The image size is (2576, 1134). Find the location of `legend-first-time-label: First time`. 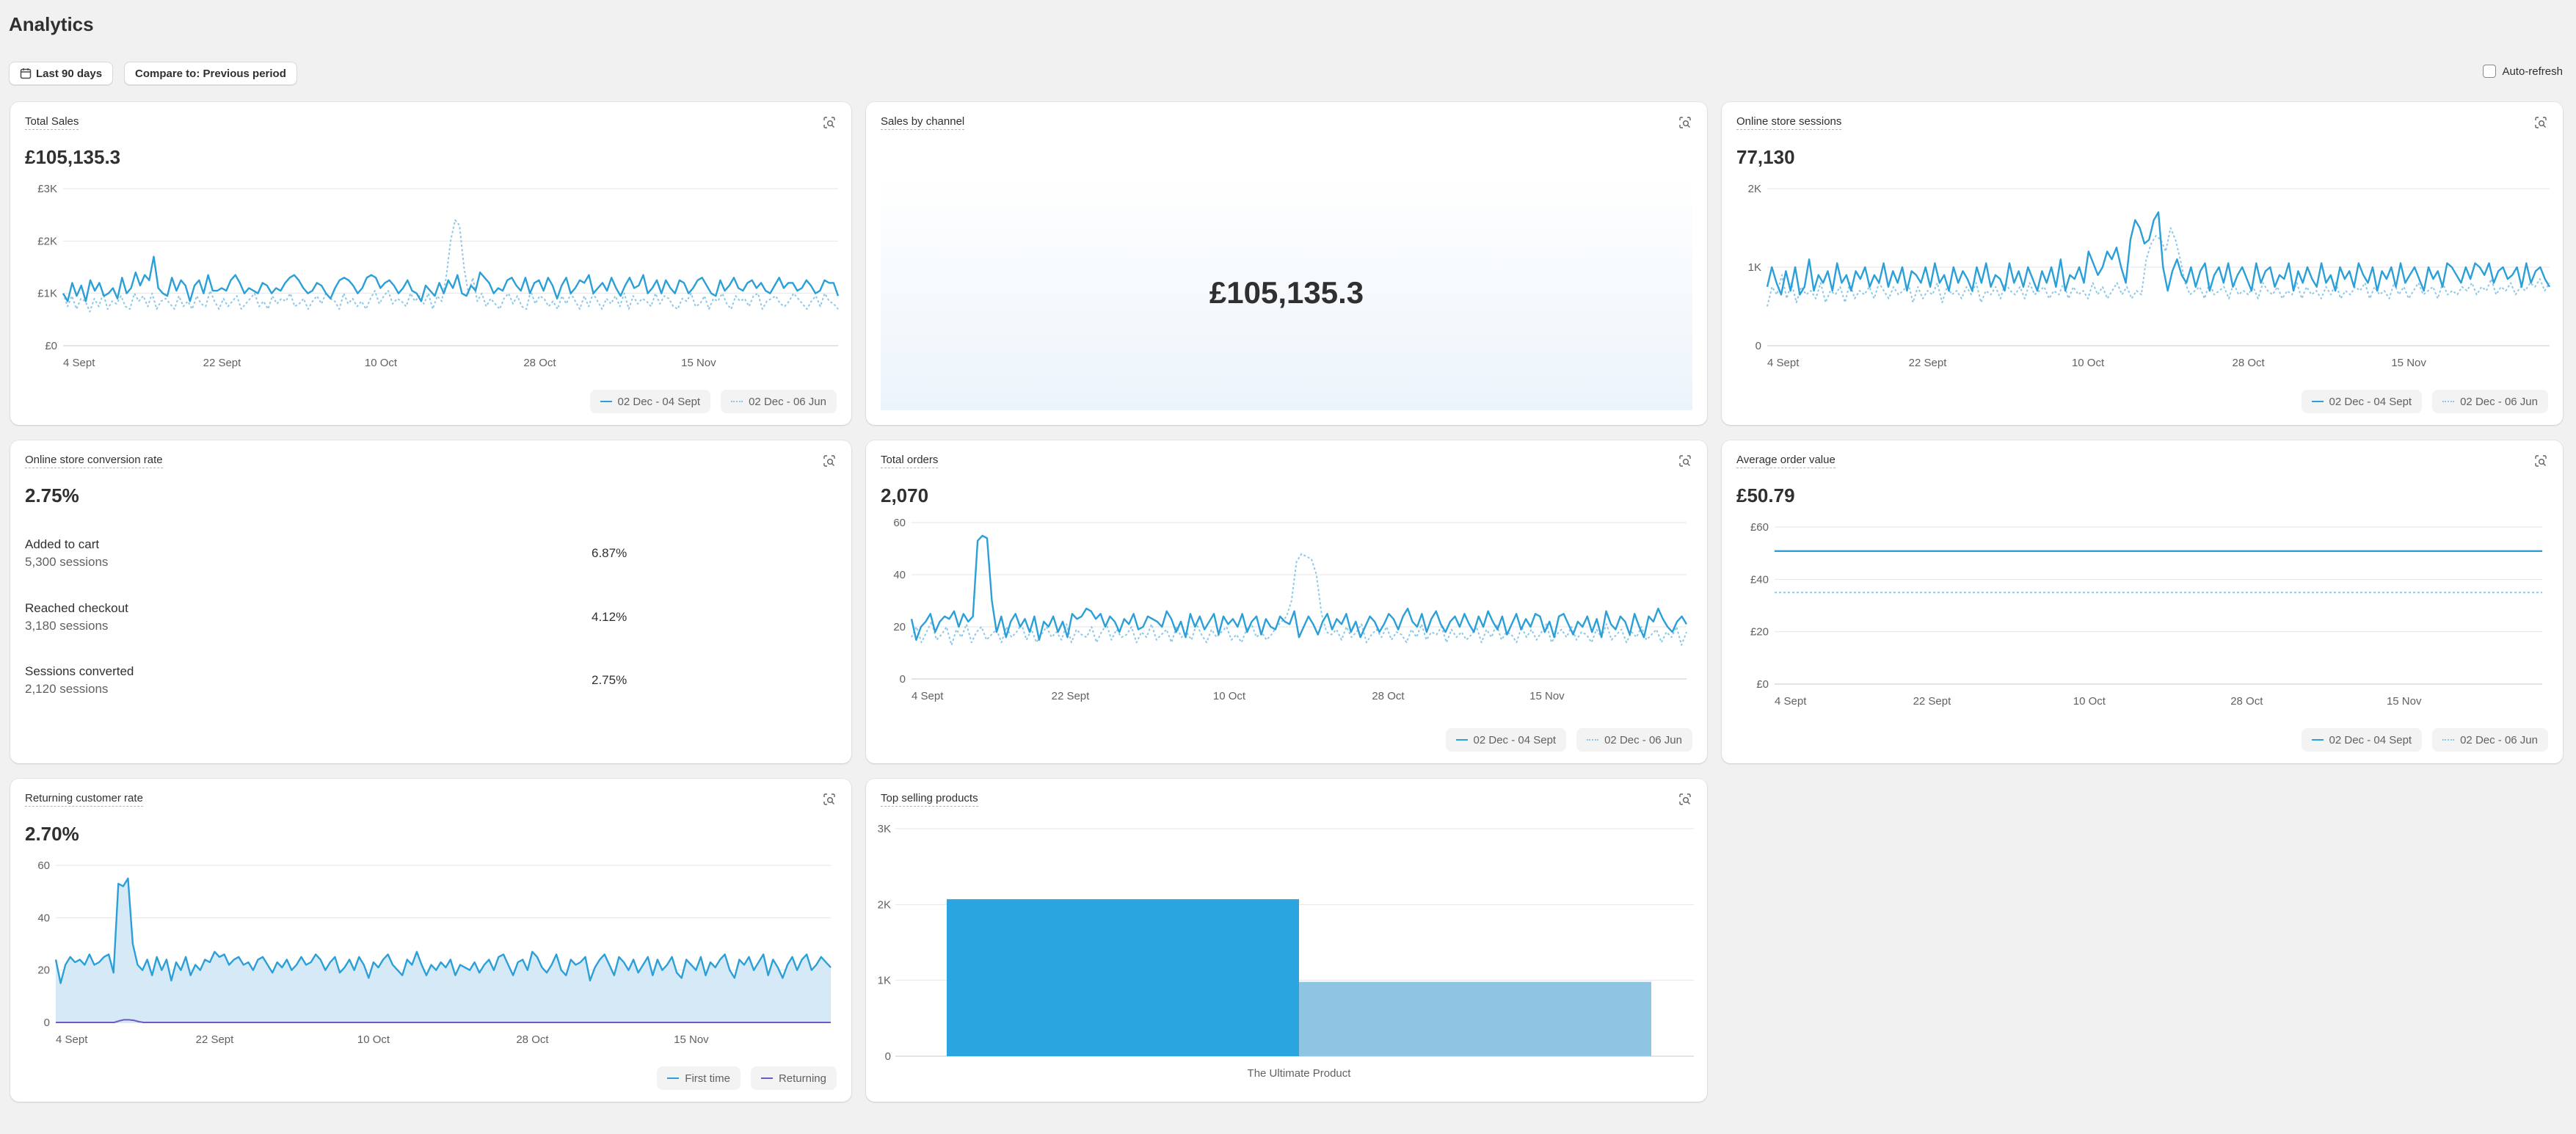

legend-first-time-label: First time is located at coordinates (707, 1078).